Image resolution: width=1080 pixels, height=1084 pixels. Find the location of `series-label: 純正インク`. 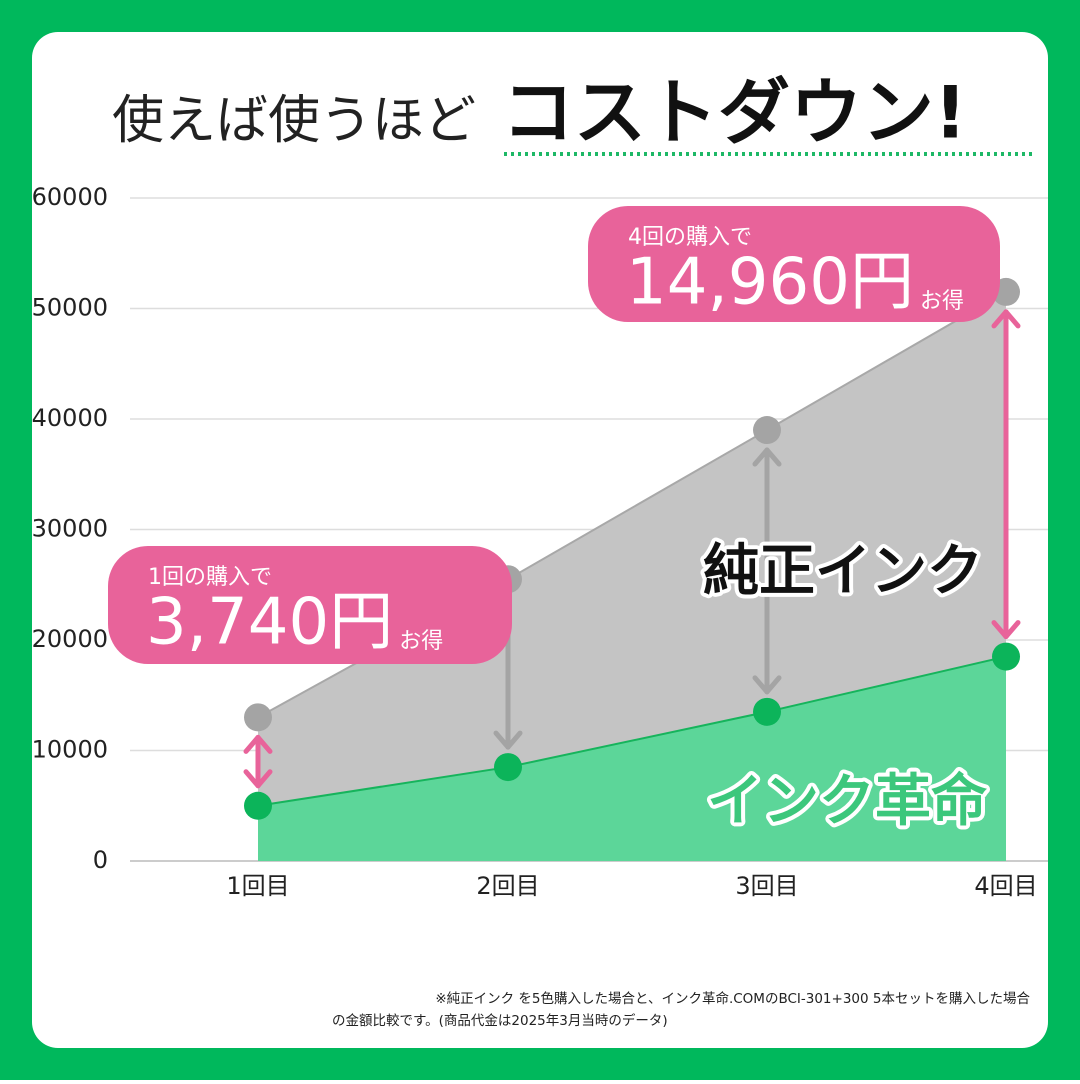

series-label: 純正インク is located at coordinates (843, 571).